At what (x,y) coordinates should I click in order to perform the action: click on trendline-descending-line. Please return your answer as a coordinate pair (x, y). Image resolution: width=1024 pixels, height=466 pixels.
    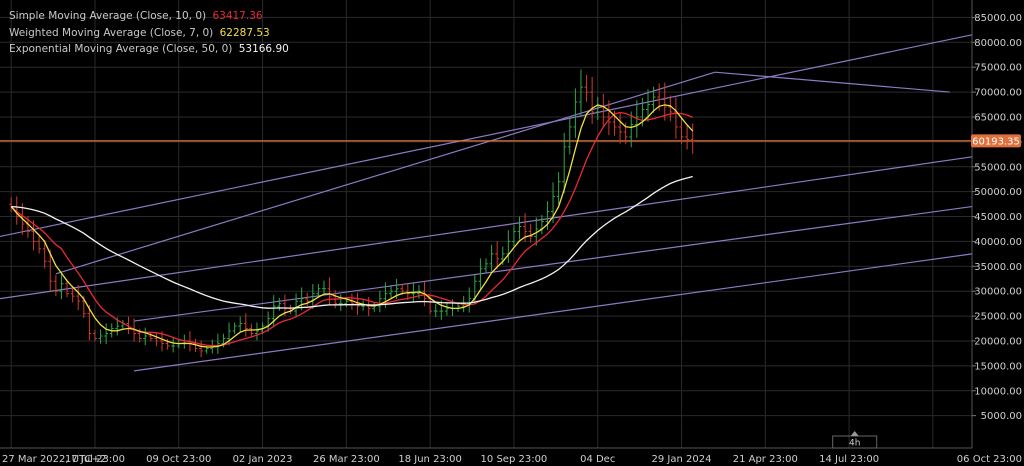
    Looking at the image, I should click on (832, 82).